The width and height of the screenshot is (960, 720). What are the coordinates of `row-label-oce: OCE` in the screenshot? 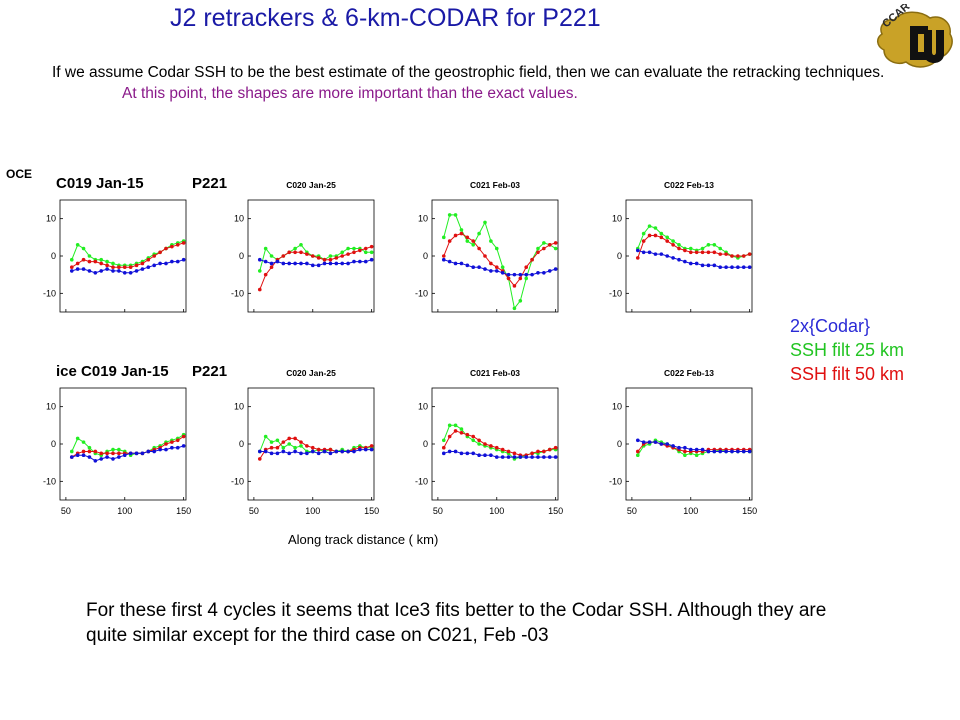 It's located at (19, 174).